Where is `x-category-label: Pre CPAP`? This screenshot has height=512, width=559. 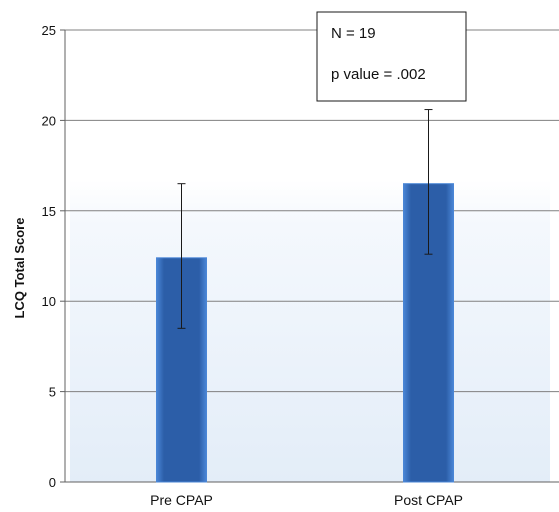
x-category-label: Pre CPAP is located at coordinates (181, 500).